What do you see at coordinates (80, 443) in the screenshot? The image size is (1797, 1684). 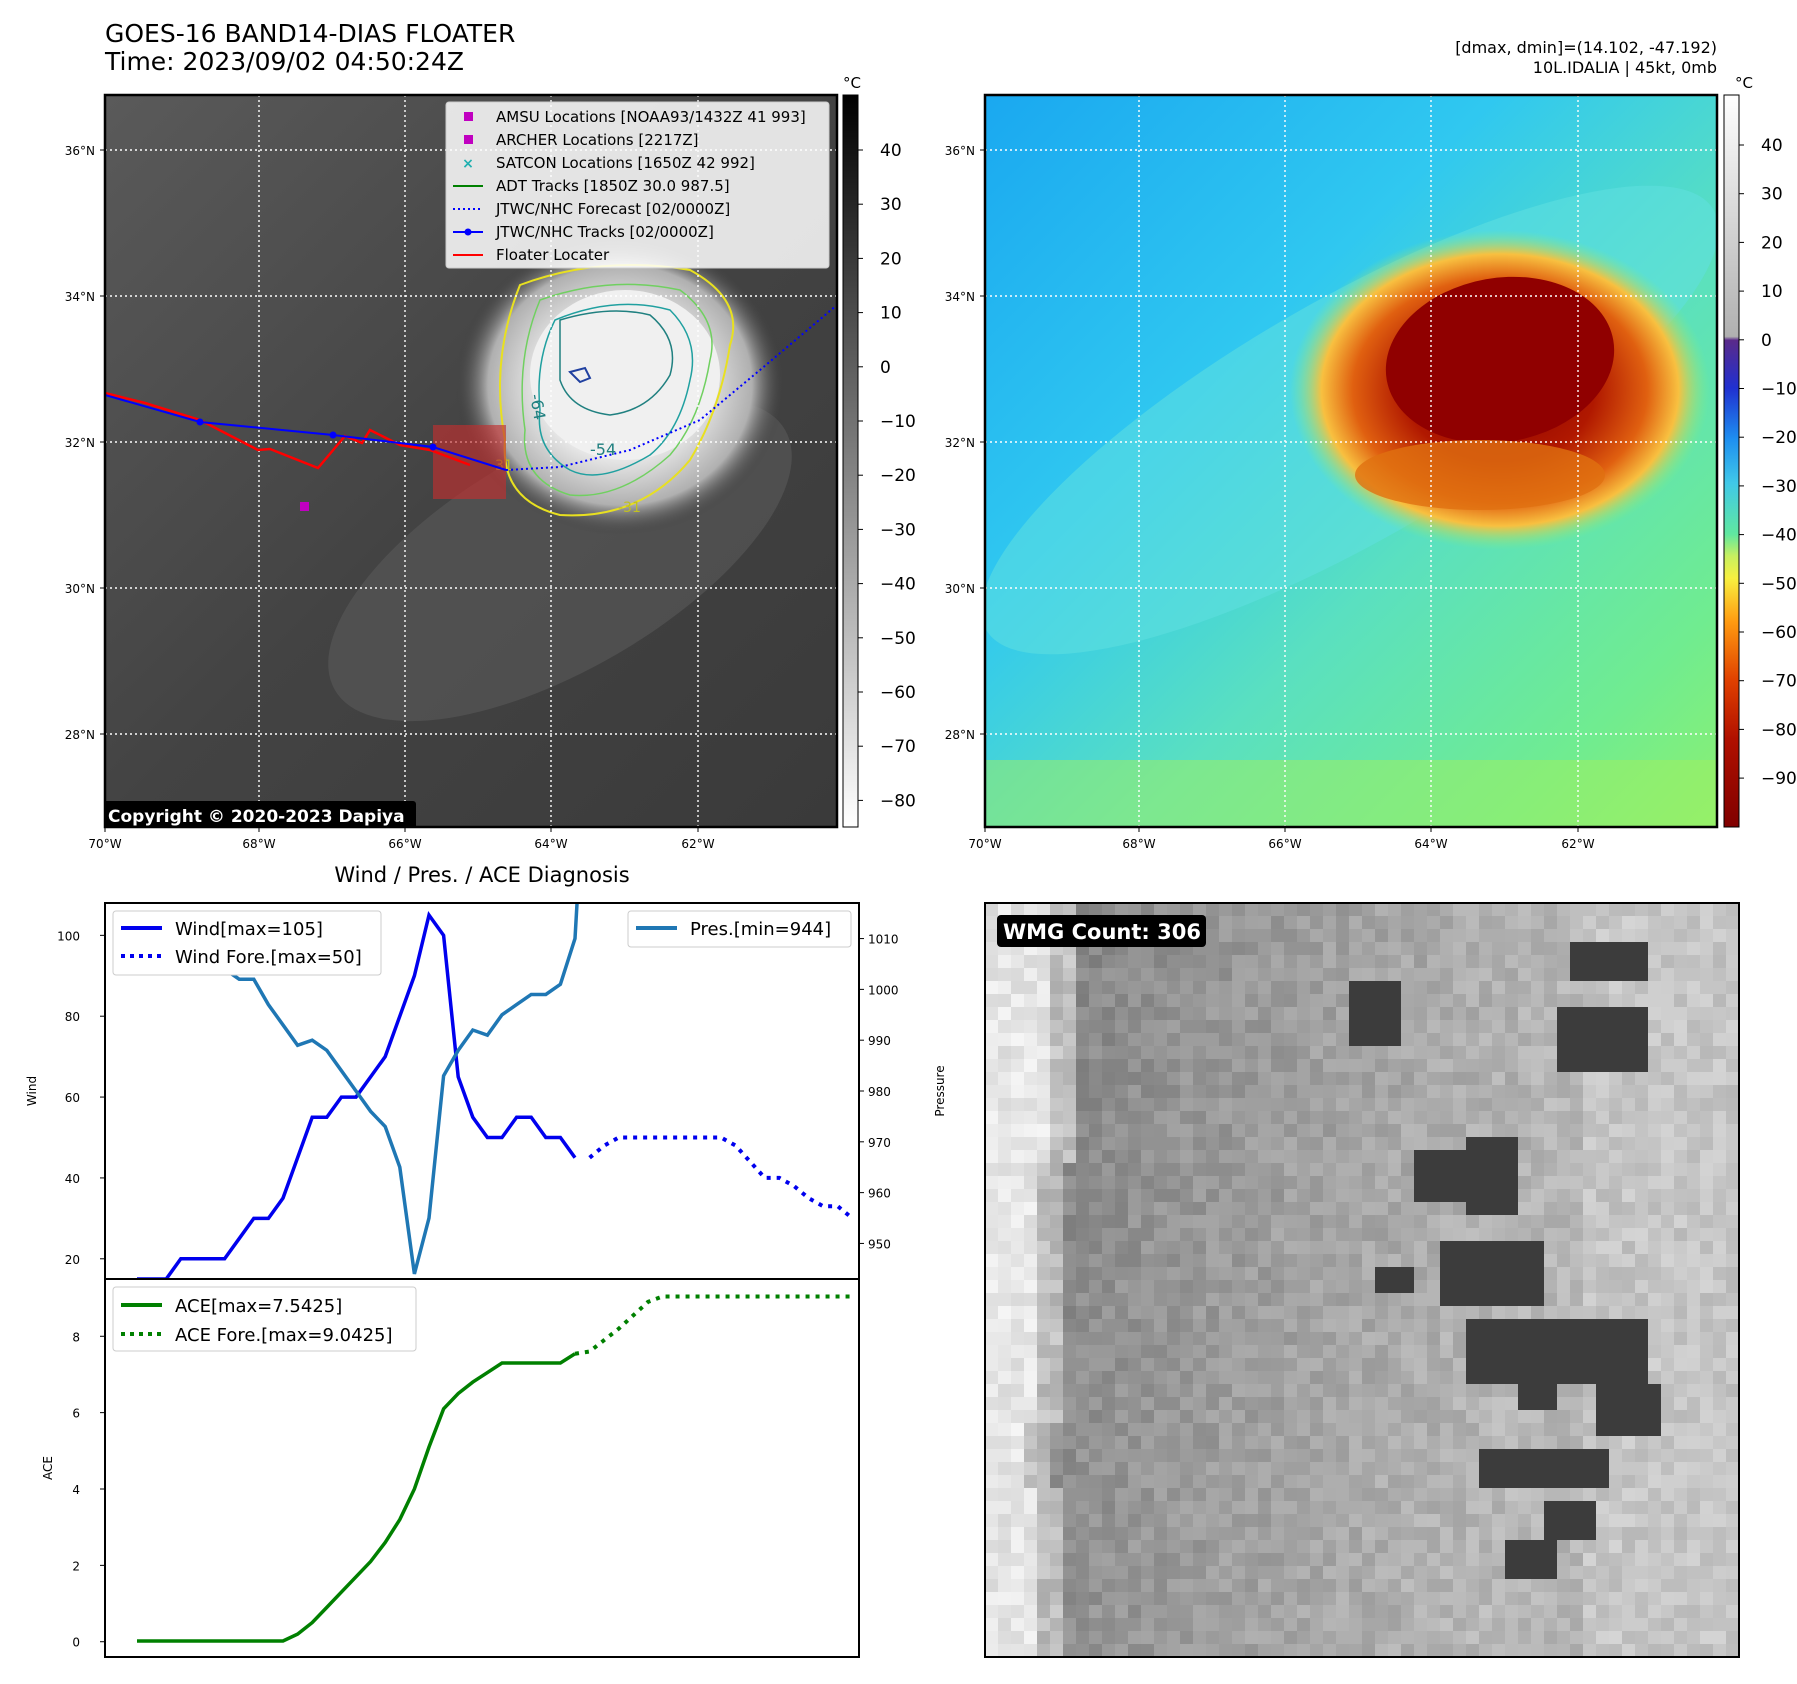 I see `lat-tick-label: 32°N` at bounding box center [80, 443].